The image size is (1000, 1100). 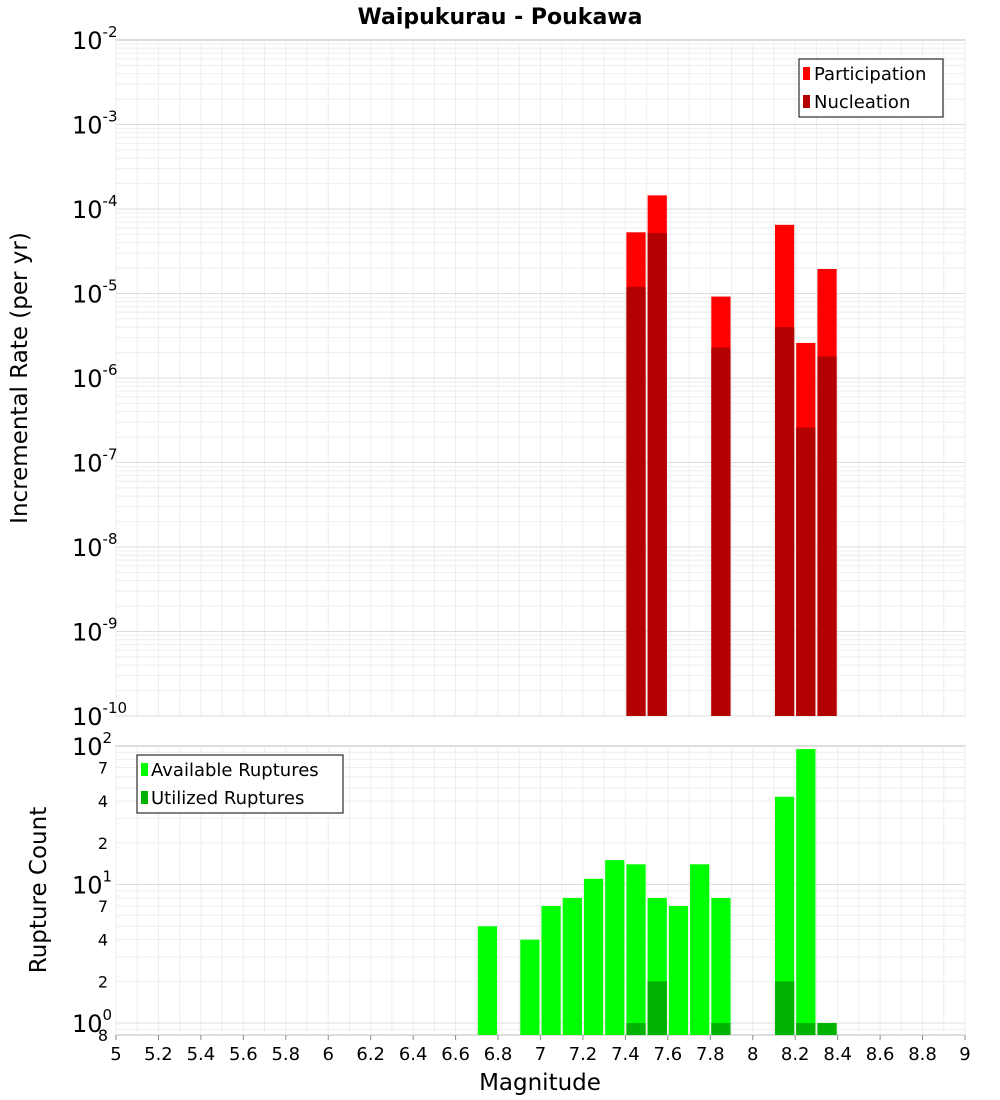 I want to click on rate-y-tick-exponent: -9, so click(x=110, y=624).